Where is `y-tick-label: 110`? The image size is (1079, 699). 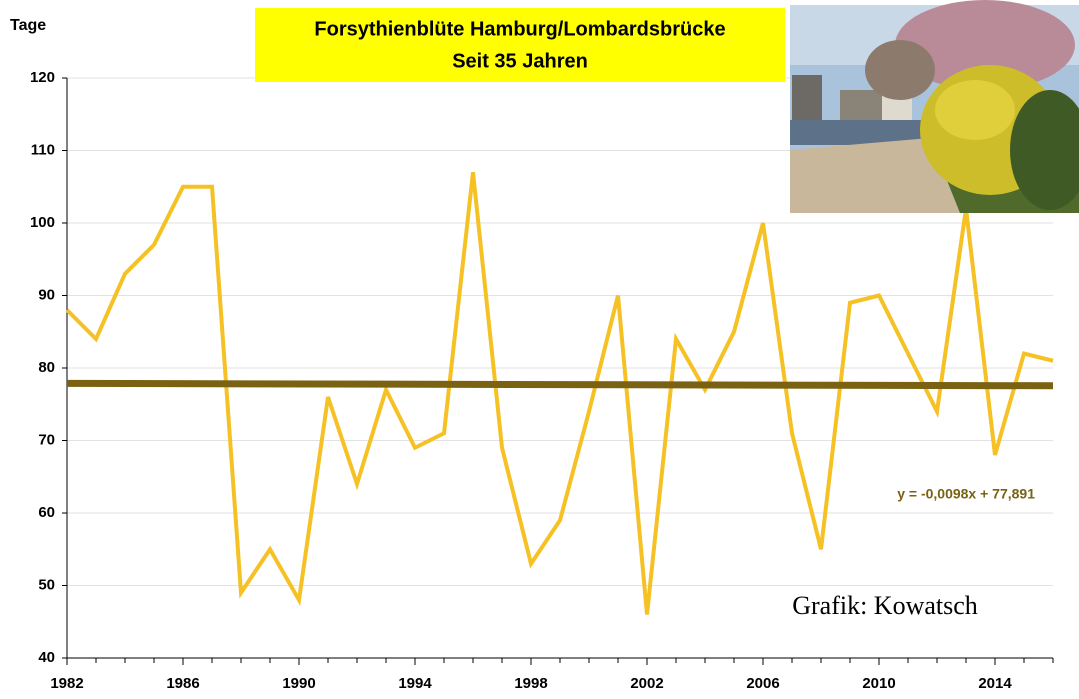 y-tick-label: 110 is located at coordinates (43, 149).